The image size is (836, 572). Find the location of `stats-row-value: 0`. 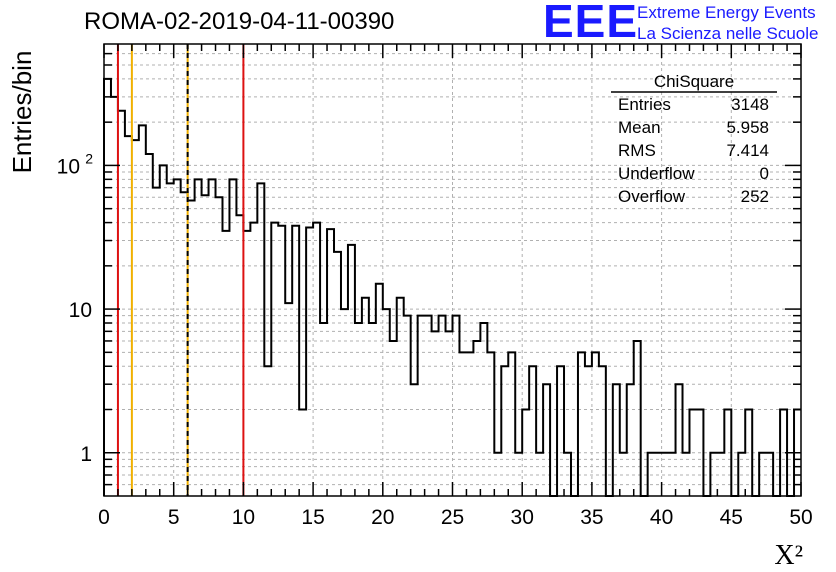

stats-row-value: 0 is located at coordinates (764, 173).